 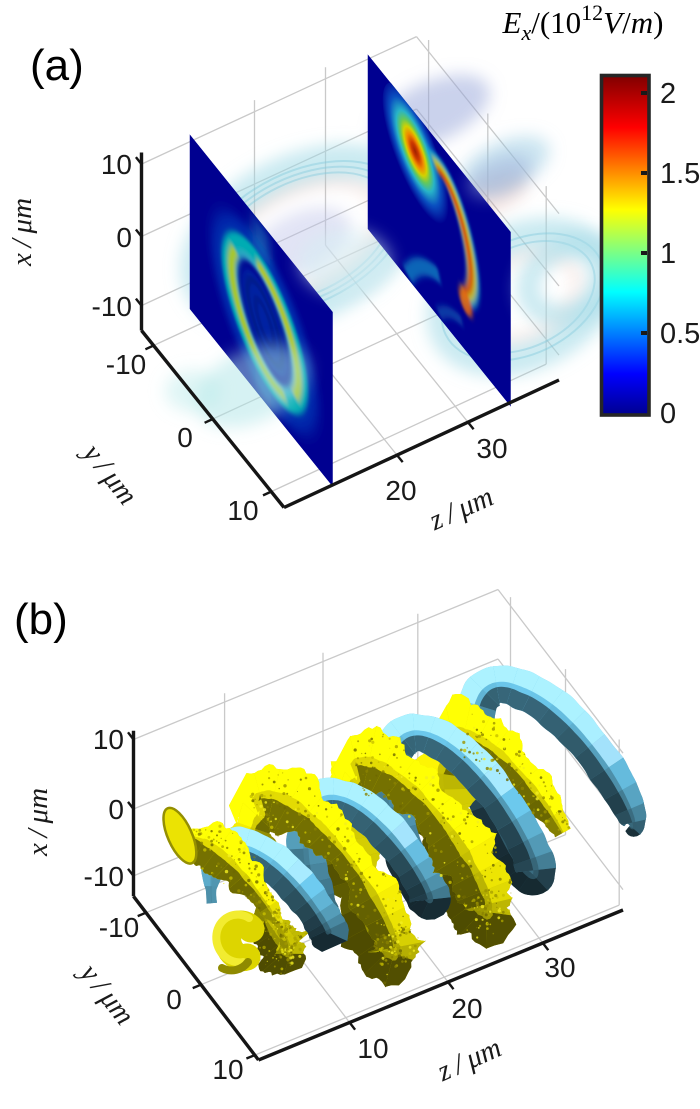 What do you see at coordinates (680, 334) in the screenshot?
I see `svg-text: 0.5` at bounding box center [680, 334].